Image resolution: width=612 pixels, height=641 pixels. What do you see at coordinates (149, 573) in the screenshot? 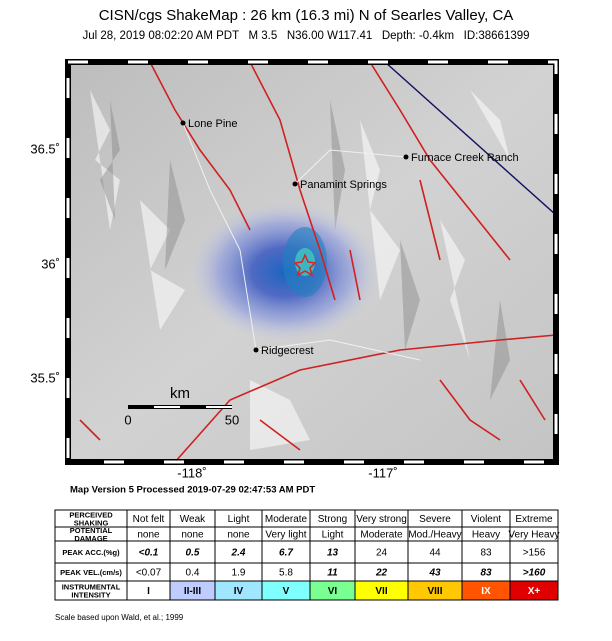
I see `table-value: <0.07` at bounding box center [149, 573].